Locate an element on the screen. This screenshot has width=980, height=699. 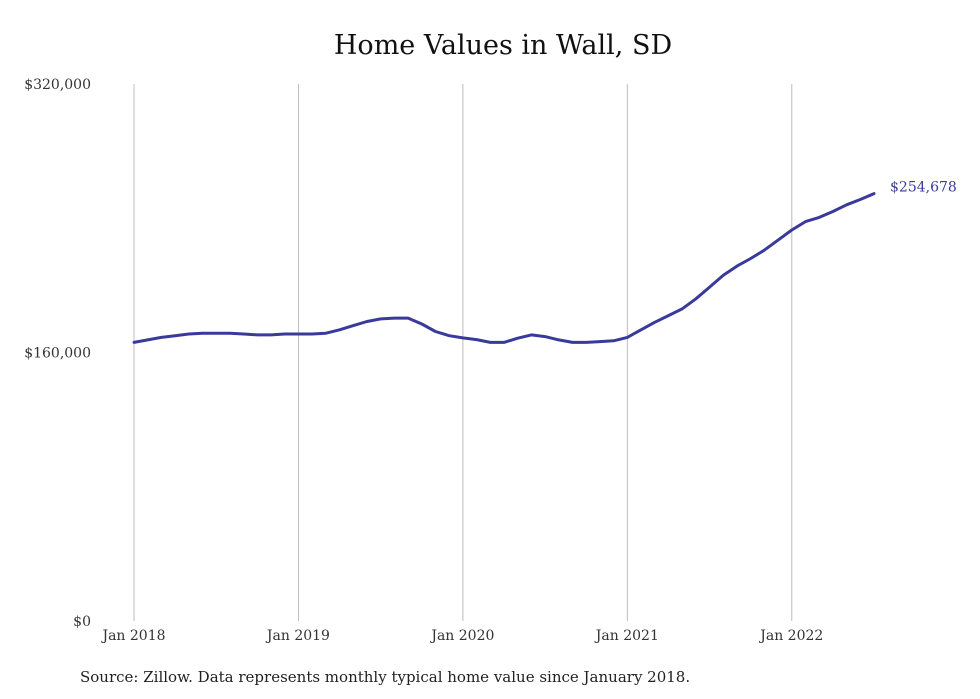
x-tick-label: Jan 2019 is located at coordinates (297, 636).